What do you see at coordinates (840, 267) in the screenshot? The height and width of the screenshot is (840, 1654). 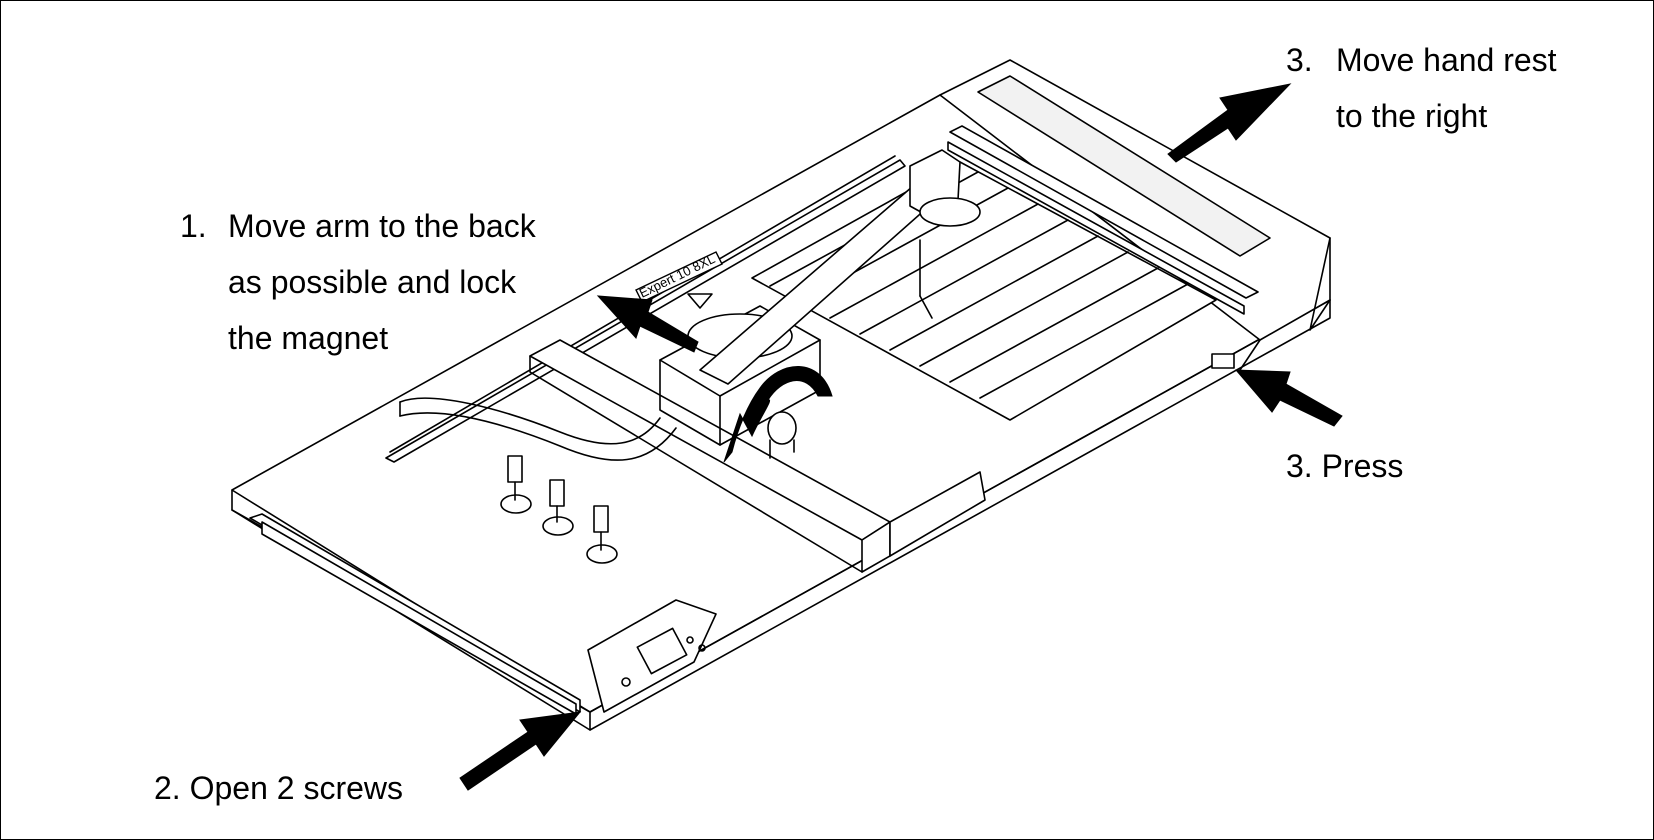 I see `swing-arm` at bounding box center [840, 267].